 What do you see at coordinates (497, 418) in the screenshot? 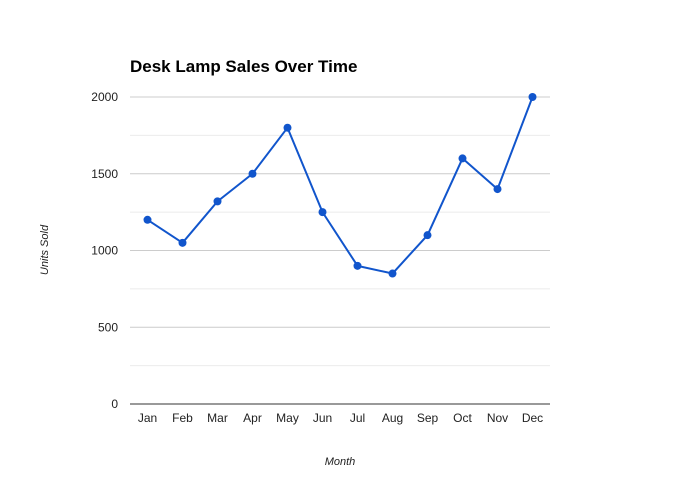
I see `x-tick-label: Nov` at bounding box center [497, 418].